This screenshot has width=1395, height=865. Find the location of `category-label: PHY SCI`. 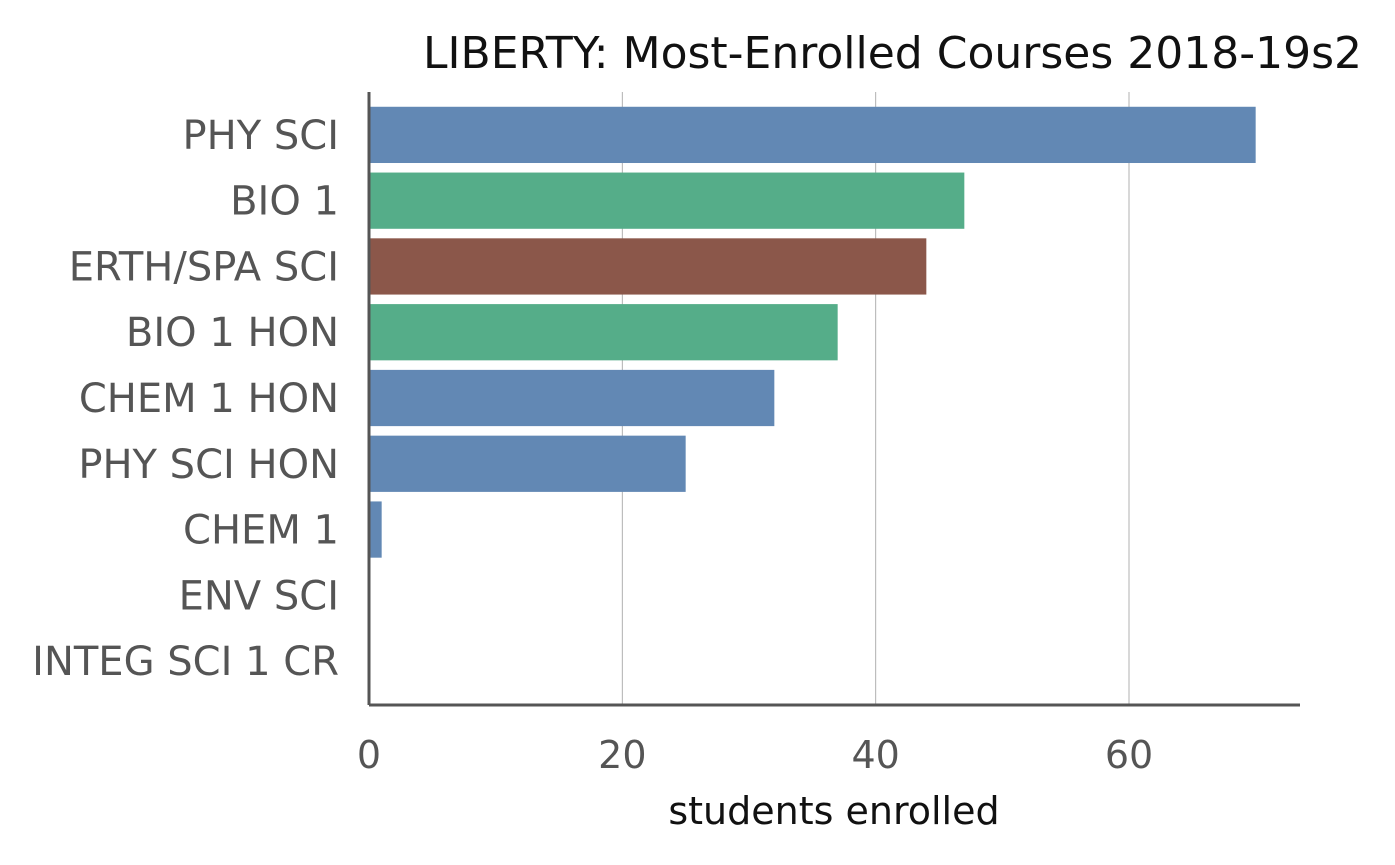

category-label: PHY SCI is located at coordinates (261, 136).